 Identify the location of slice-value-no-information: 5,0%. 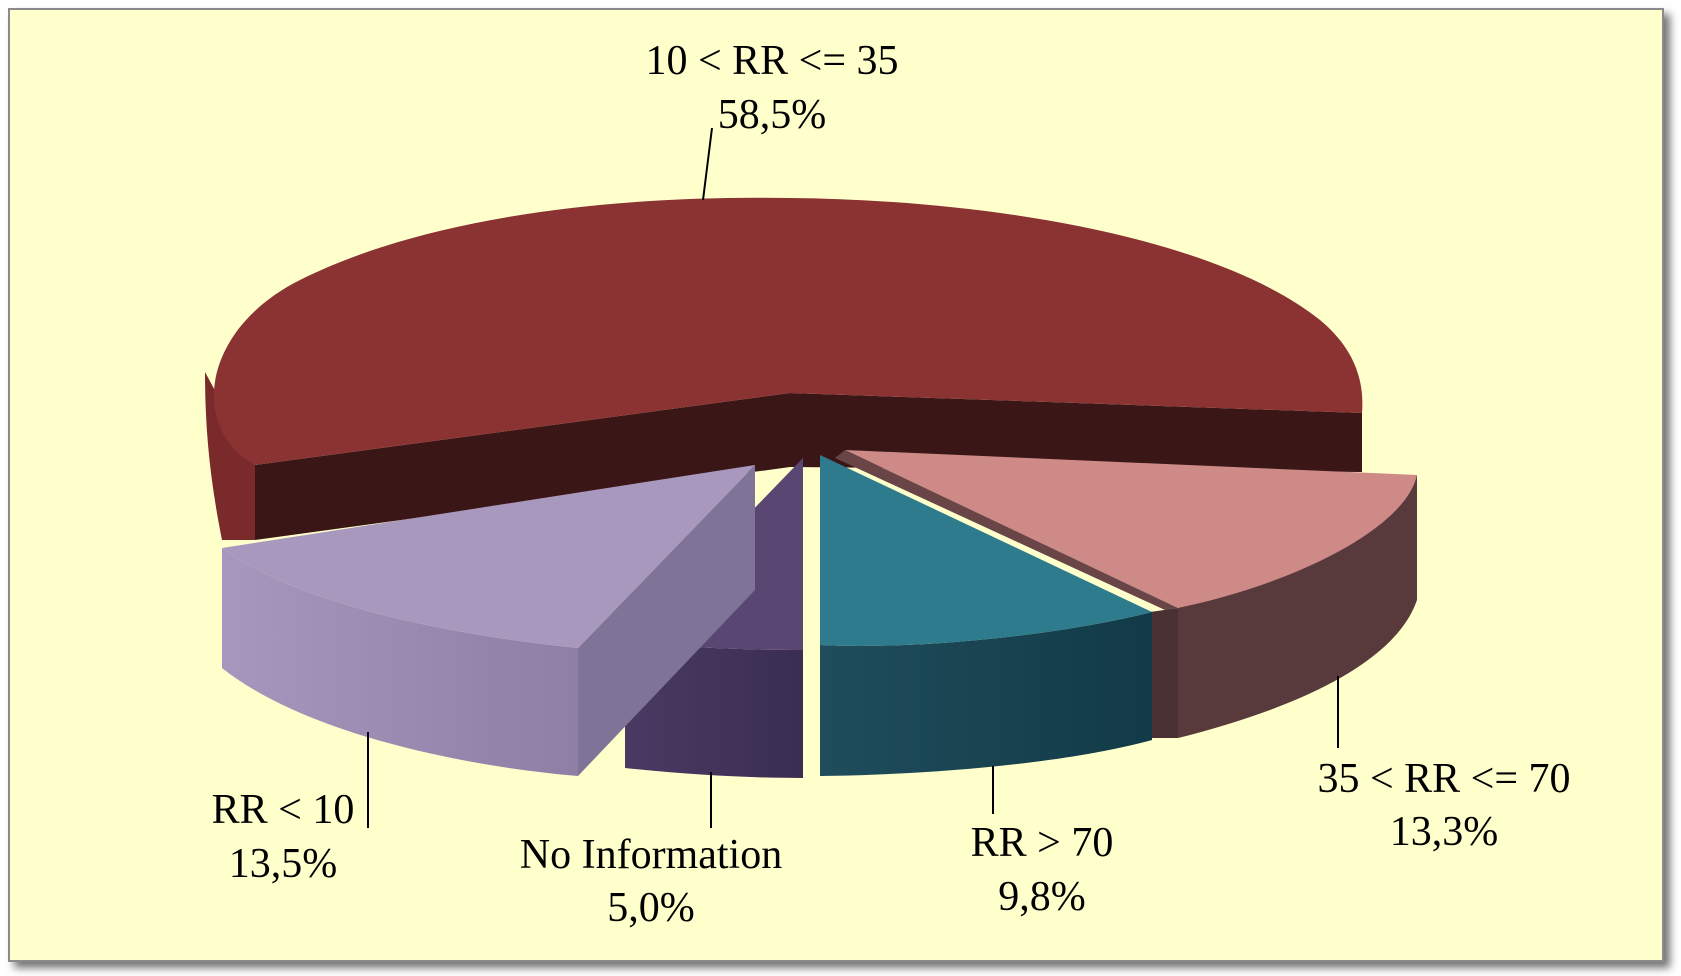
(651, 908).